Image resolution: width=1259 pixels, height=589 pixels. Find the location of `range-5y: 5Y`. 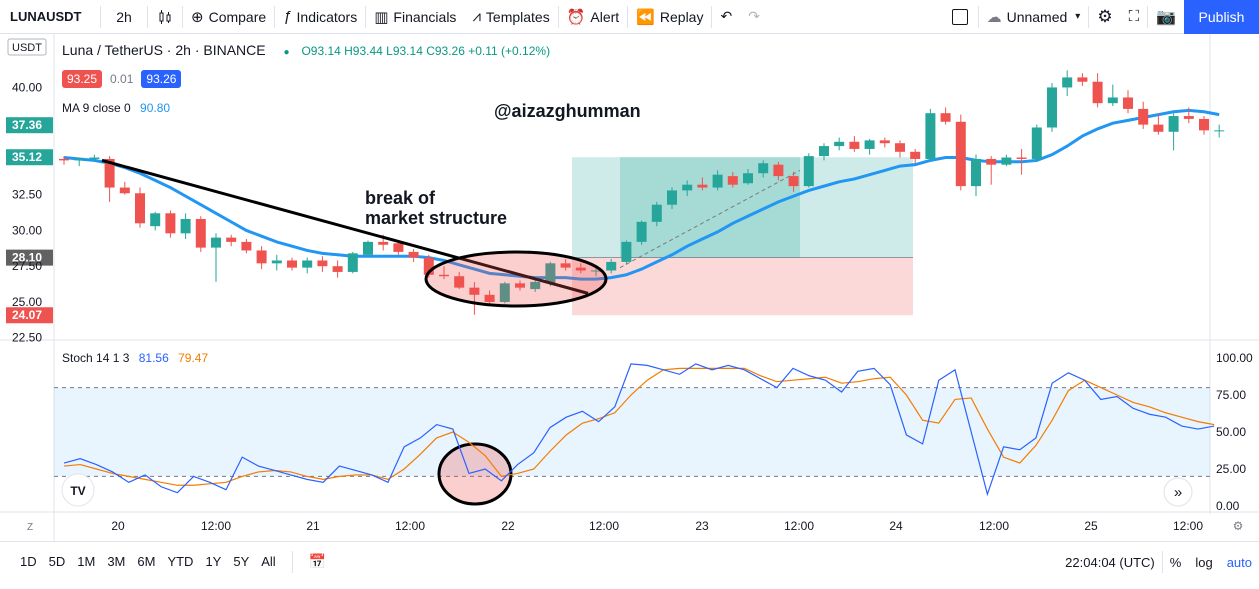

range-5y: 5Y is located at coordinates (241, 561).